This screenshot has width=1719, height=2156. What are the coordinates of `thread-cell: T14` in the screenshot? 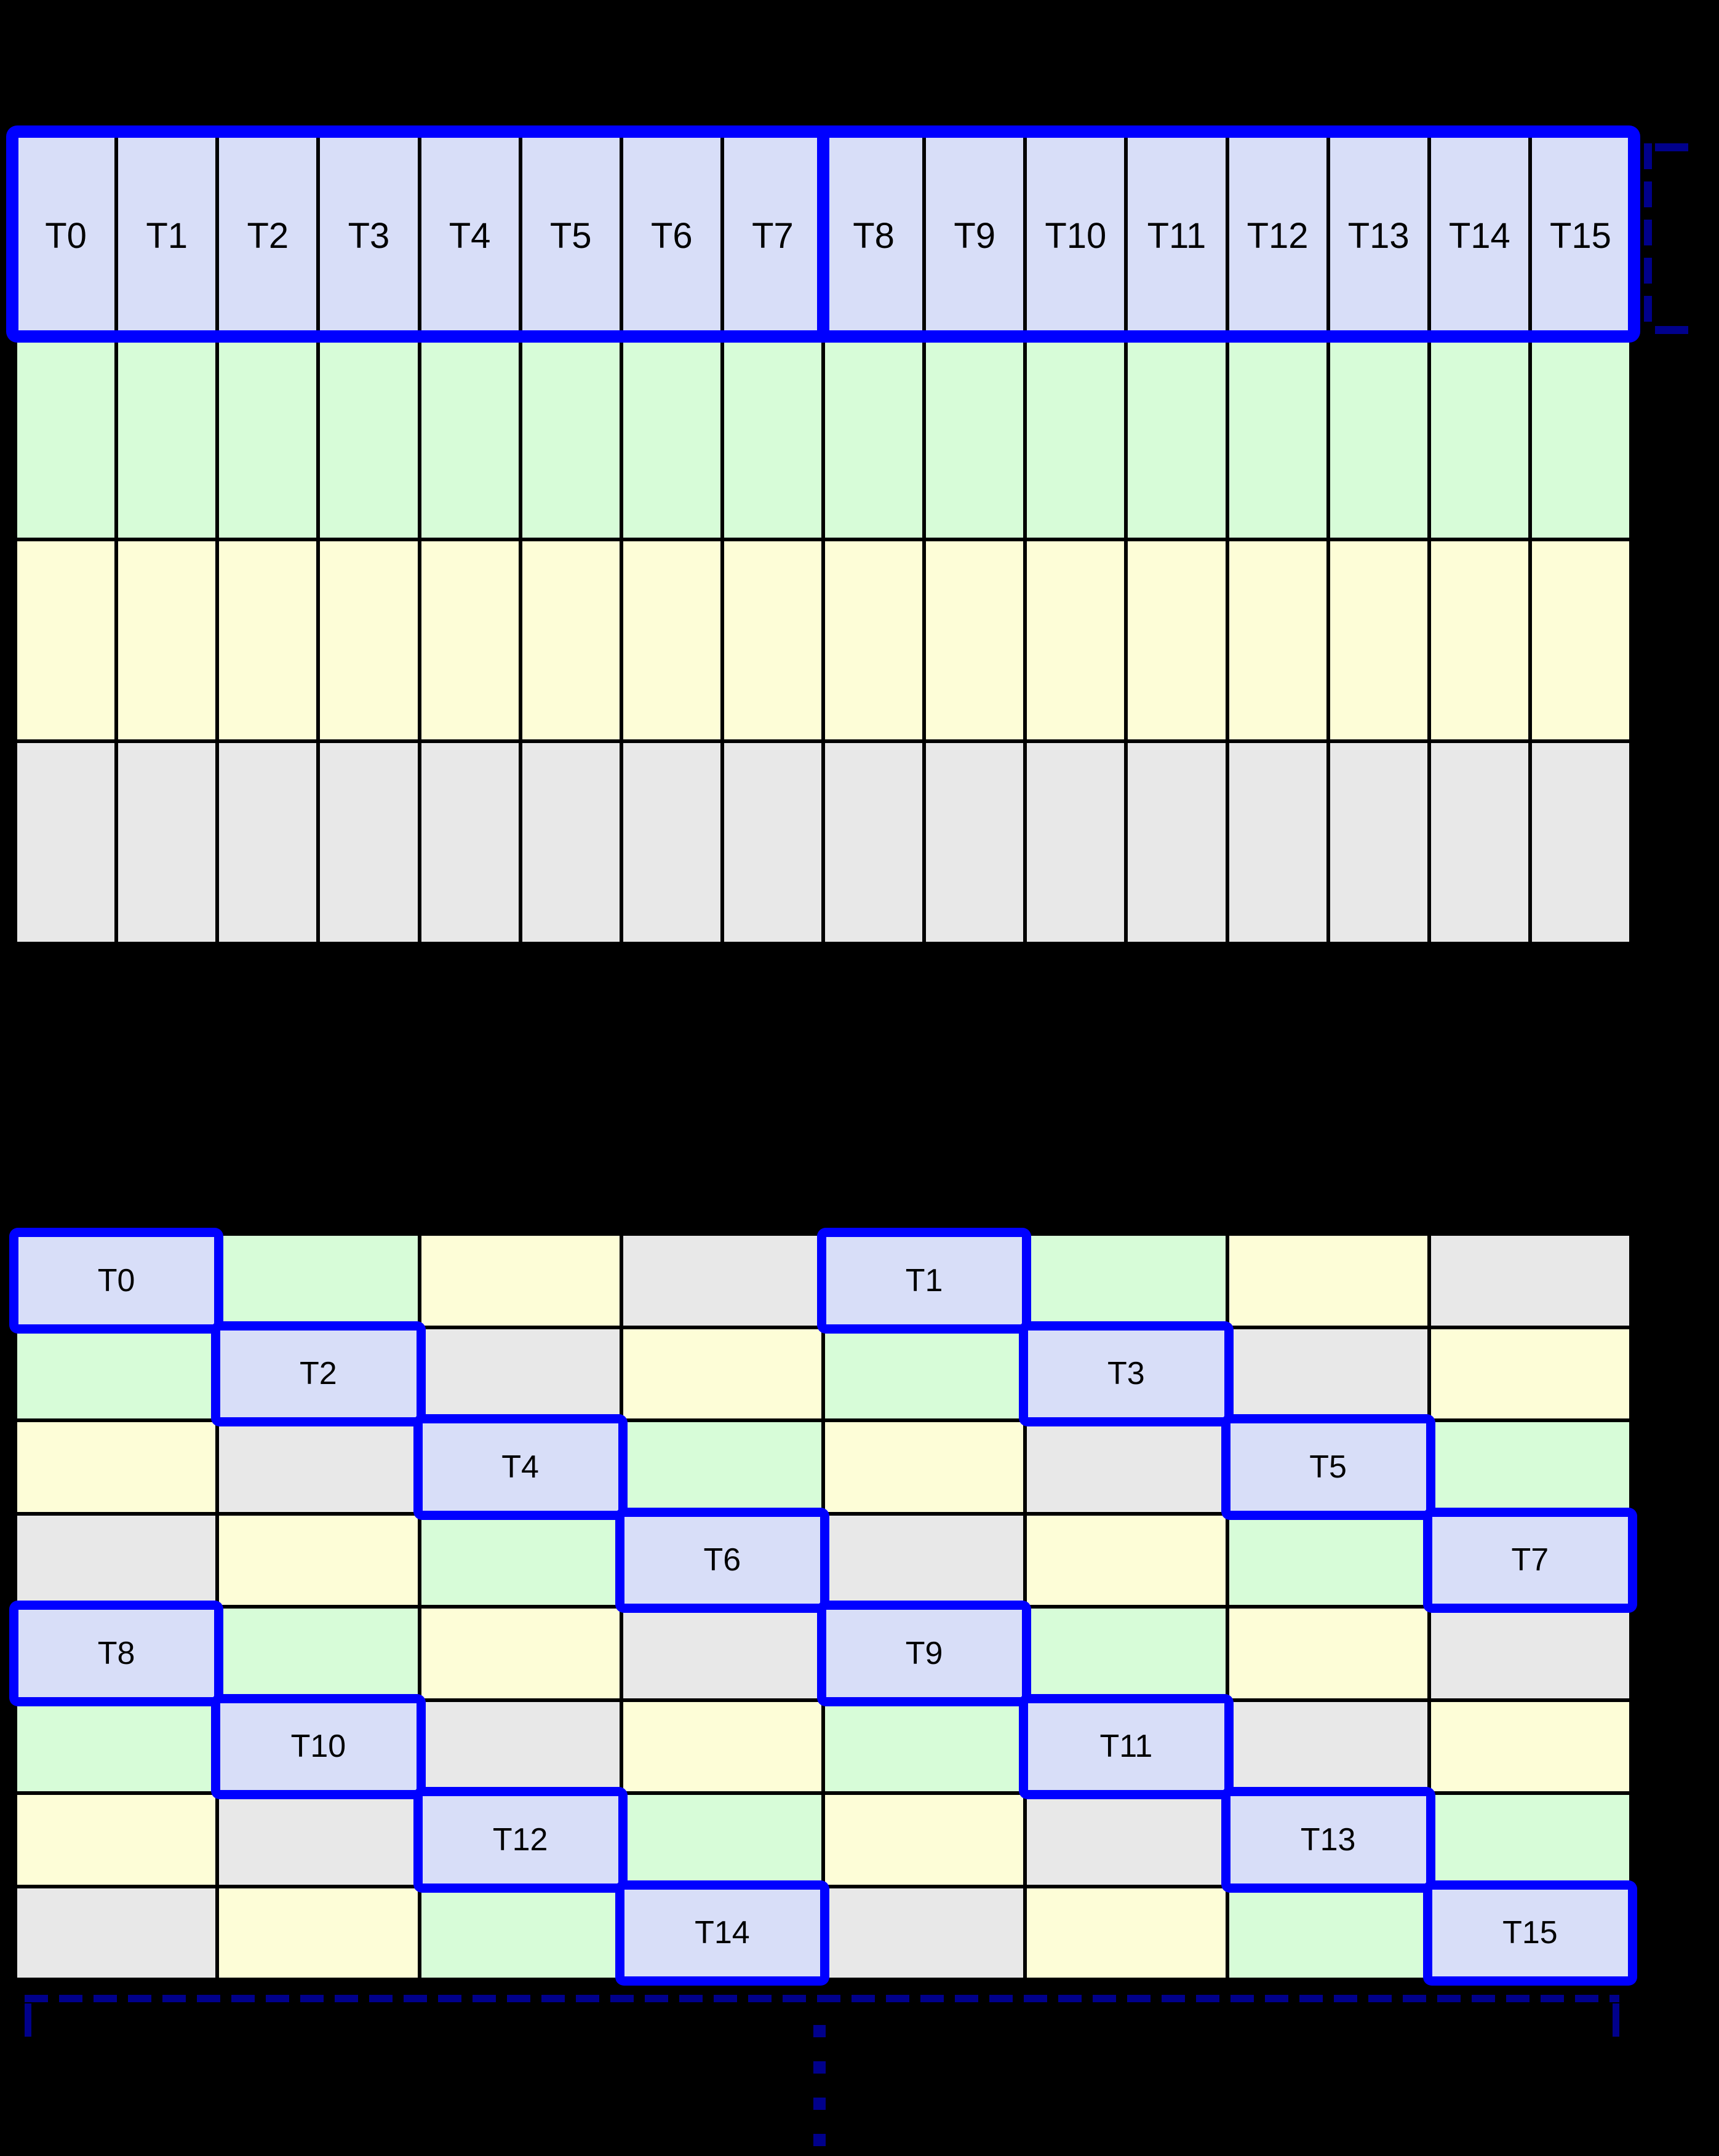 It's located at (1479, 236).